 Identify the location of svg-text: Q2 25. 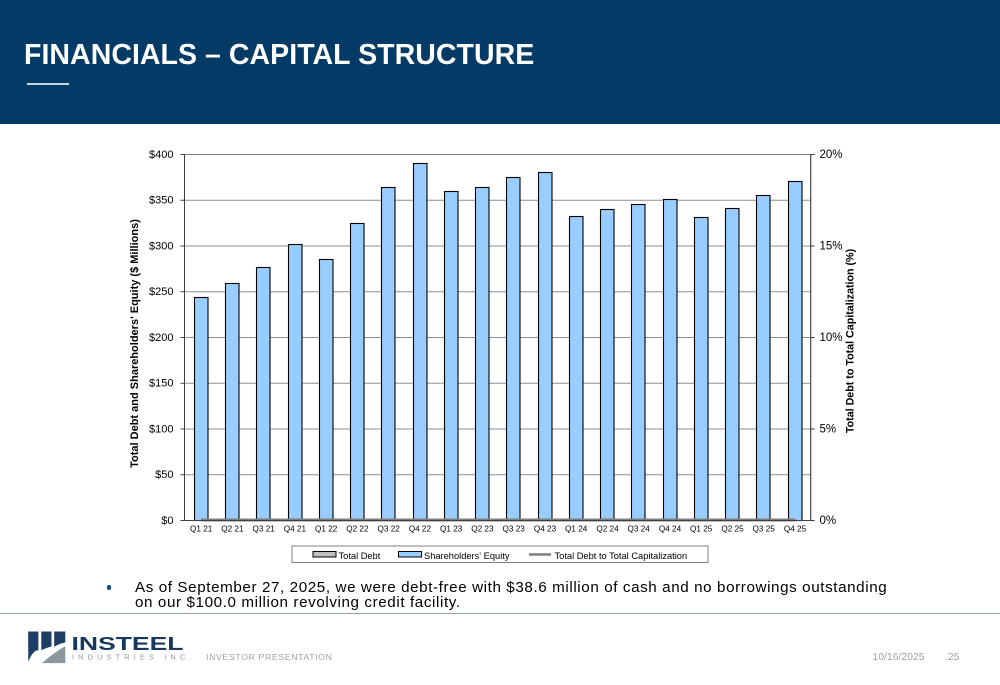
(732, 529).